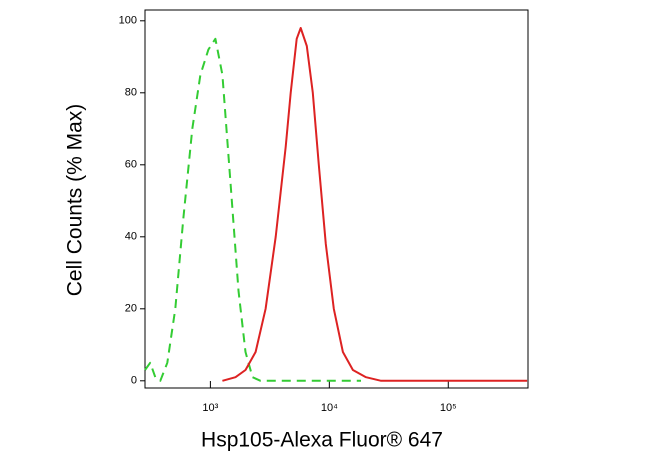 This screenshot has width=650, height=461. What do you see at coordinates (128, 21) in the screenshot?
I see `y-tick-label: 100` at bounding box center [128, 21].